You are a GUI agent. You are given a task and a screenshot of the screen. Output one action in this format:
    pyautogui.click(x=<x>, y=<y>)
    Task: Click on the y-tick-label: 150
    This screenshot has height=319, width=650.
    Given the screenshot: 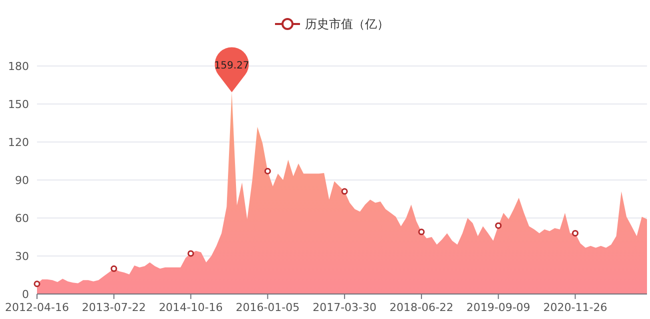 What is the action you would take?
    pyautogui.click(x=18, y=104)
    